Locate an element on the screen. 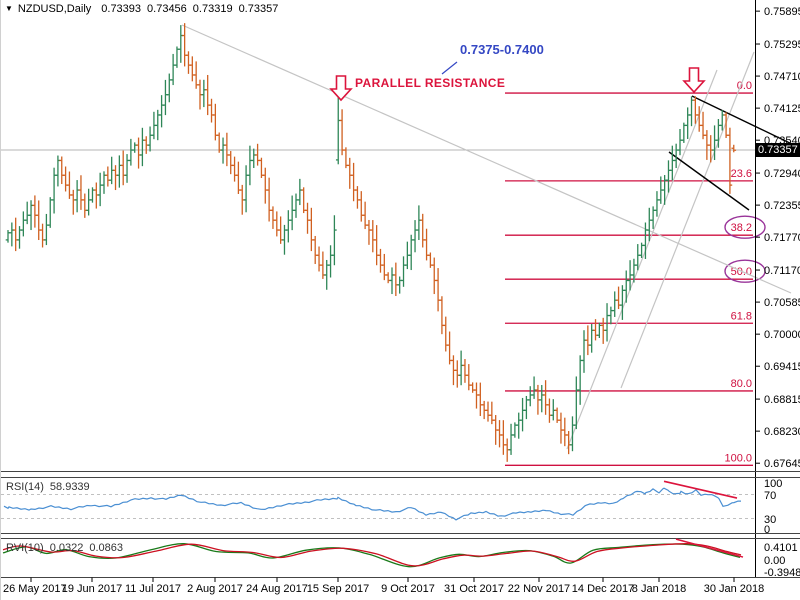 Image resolution: width=800 pixels, height=600 pixels. rvi-signal-line is located at coordinates (372, 555).